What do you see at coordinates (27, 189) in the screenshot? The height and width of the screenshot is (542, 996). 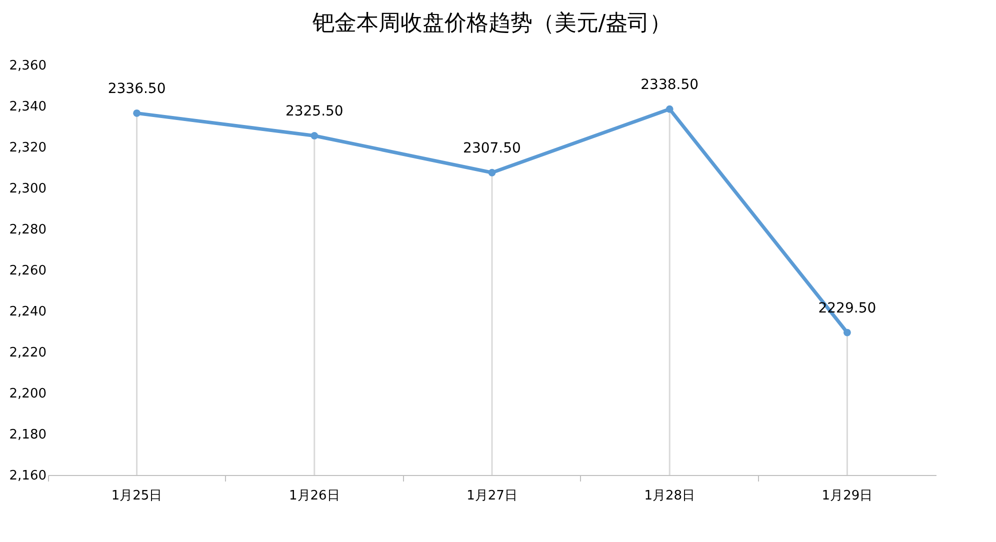 I see `y-tick-label: 2,300` at bounding box center [27, 189].